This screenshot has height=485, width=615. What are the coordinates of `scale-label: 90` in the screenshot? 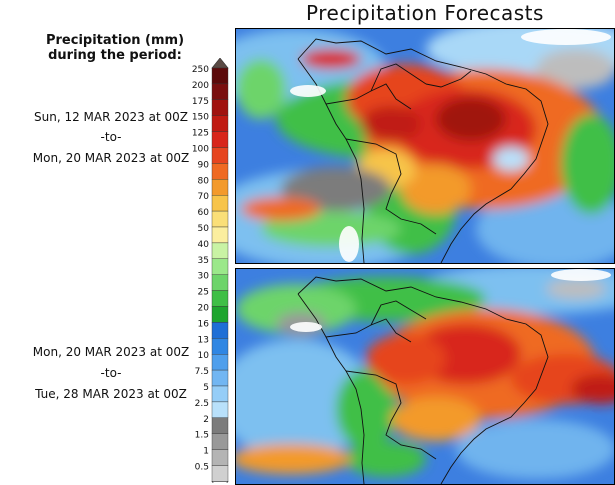 It's located at (204, 165).